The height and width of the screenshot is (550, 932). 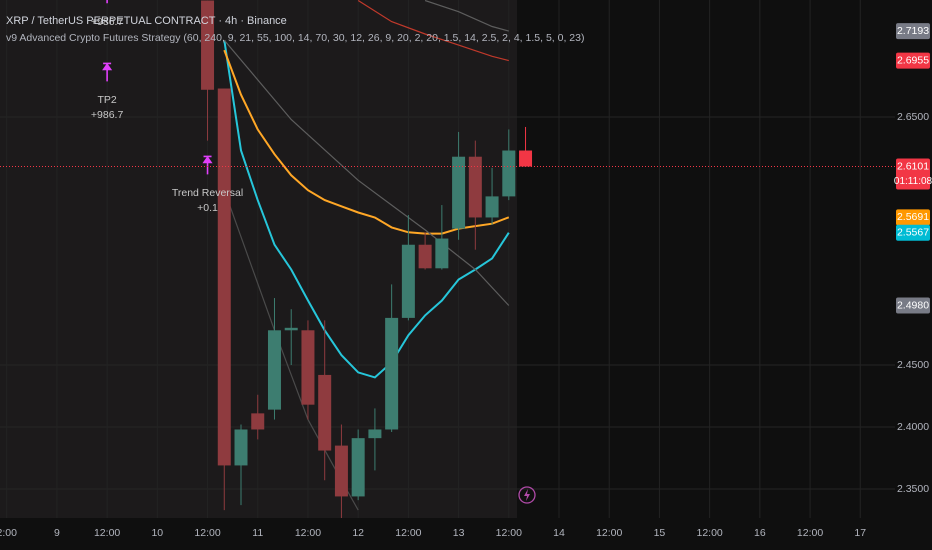 What do you see at coordinates (207, 208) in the screenshot?
I see `signal-label: +0.1` at bounding box center [207, 208].